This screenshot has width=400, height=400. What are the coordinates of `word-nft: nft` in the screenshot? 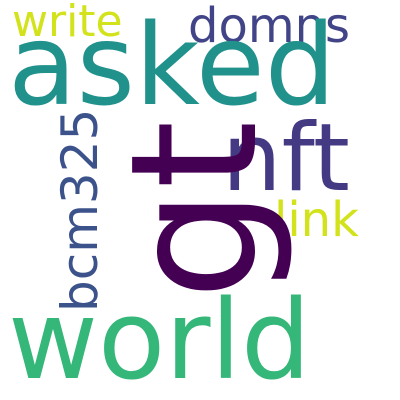 It's located at (286, 158).